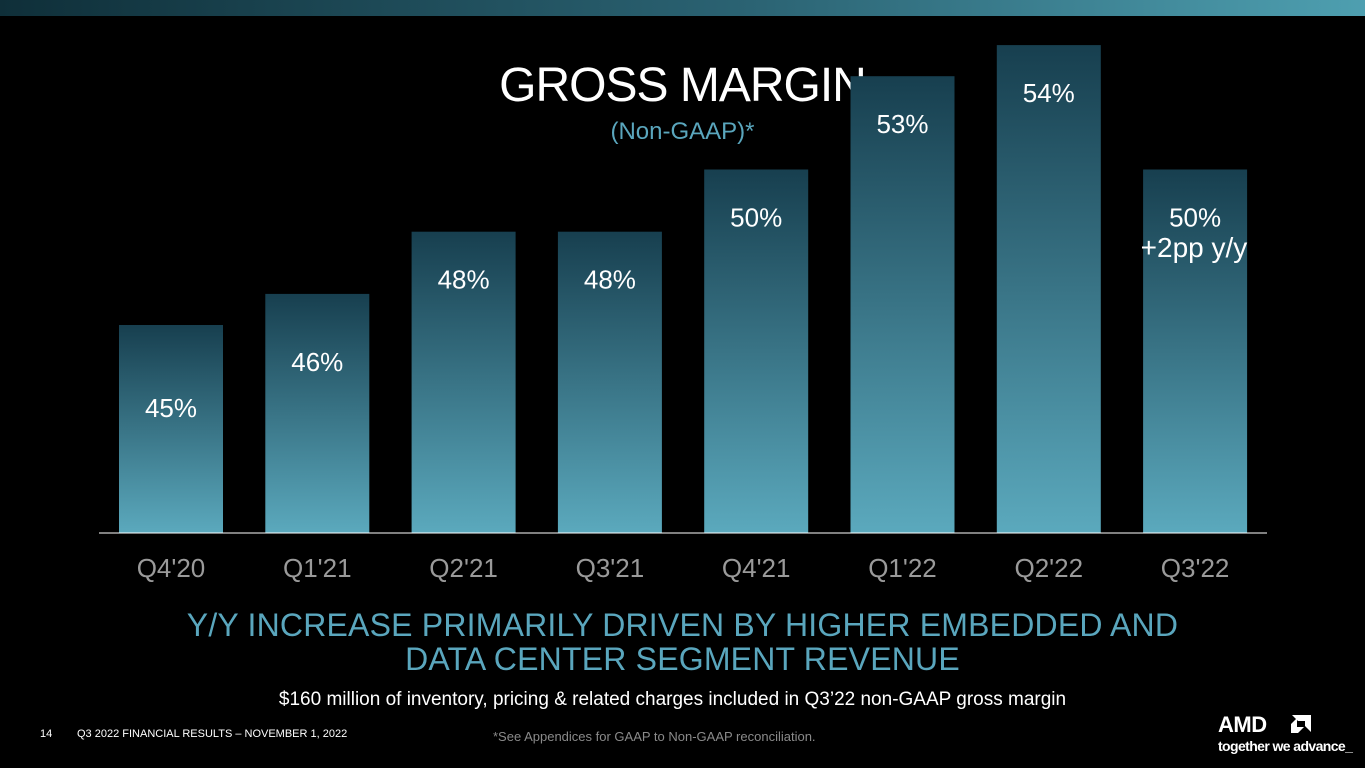  I want to click on bar-Q122, so click(902, 304).